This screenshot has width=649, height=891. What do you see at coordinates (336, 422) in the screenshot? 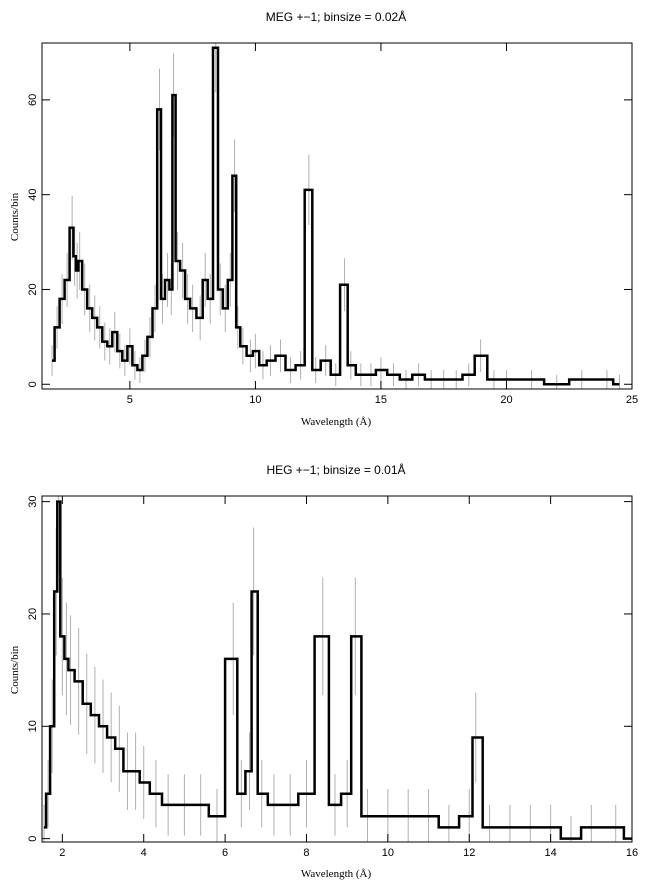
I see `meg-x-axis-label: Wavelength (Å)` at bounding box center [336, 422].